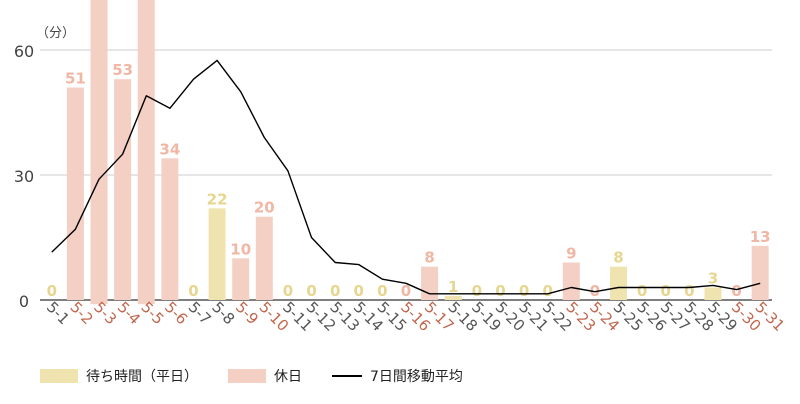  What do you see at coordinates (247, 376) in the screenshot?
I see `legend-swatch-holiday` at bounding box center [247, 376].